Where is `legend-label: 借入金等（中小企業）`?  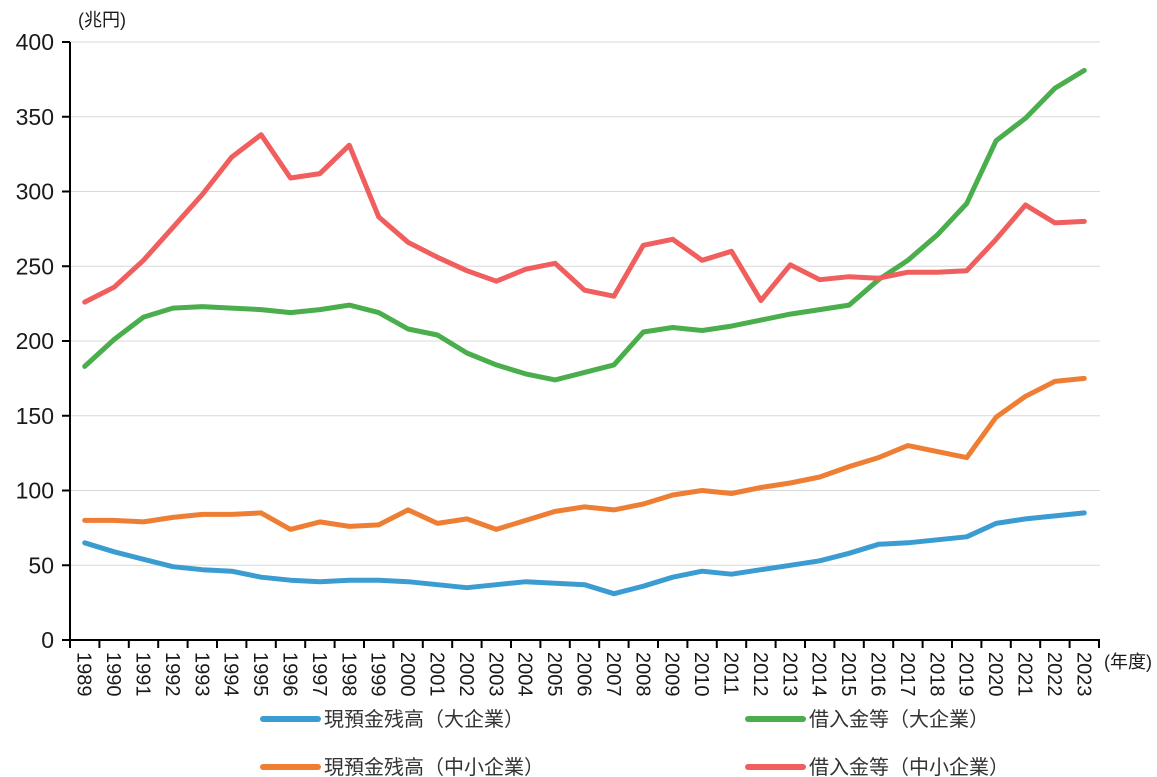
legend-label: 借入金等（中小企業） is located at coordinates (909, 766).